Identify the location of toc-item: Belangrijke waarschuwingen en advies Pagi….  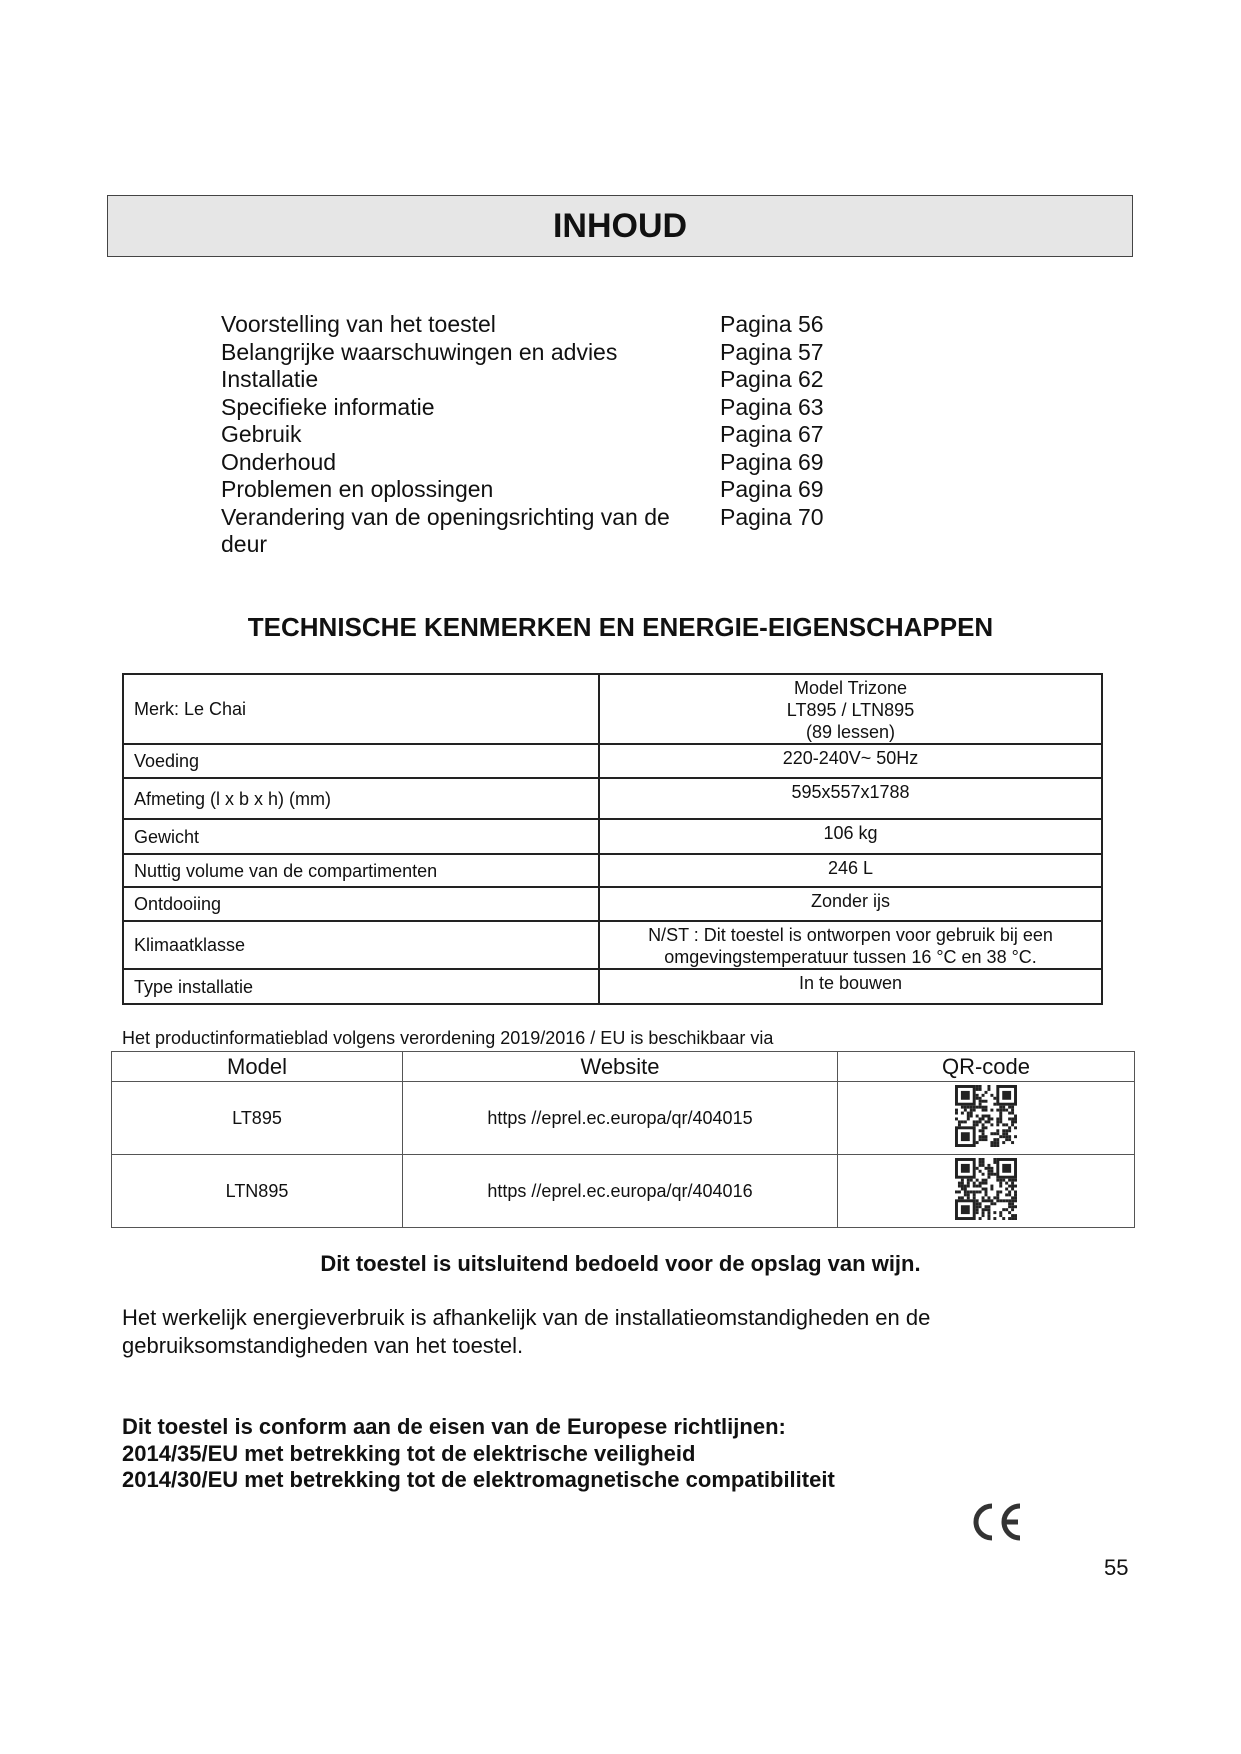
(522, 353).